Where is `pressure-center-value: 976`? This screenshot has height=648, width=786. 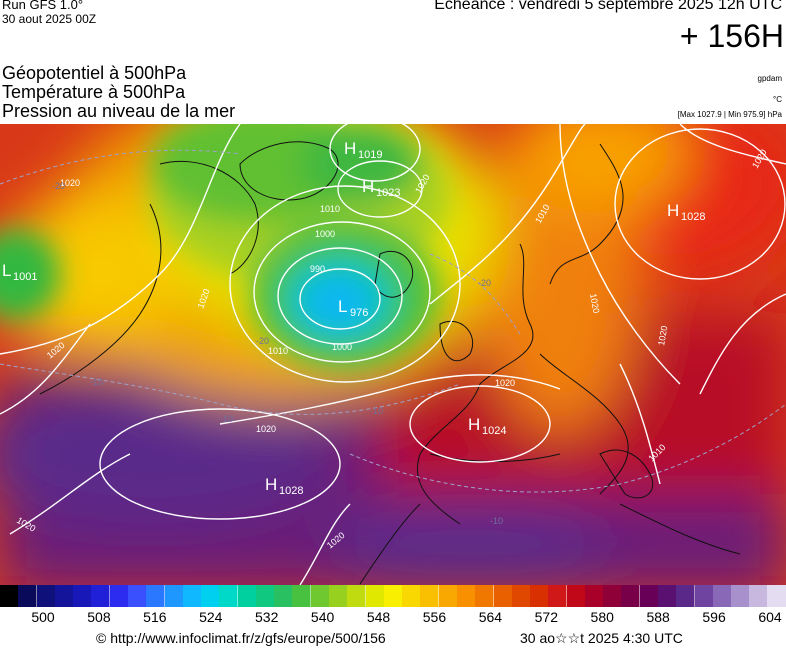
pressure-center-value: 976 is located at coordinates (359, 313).